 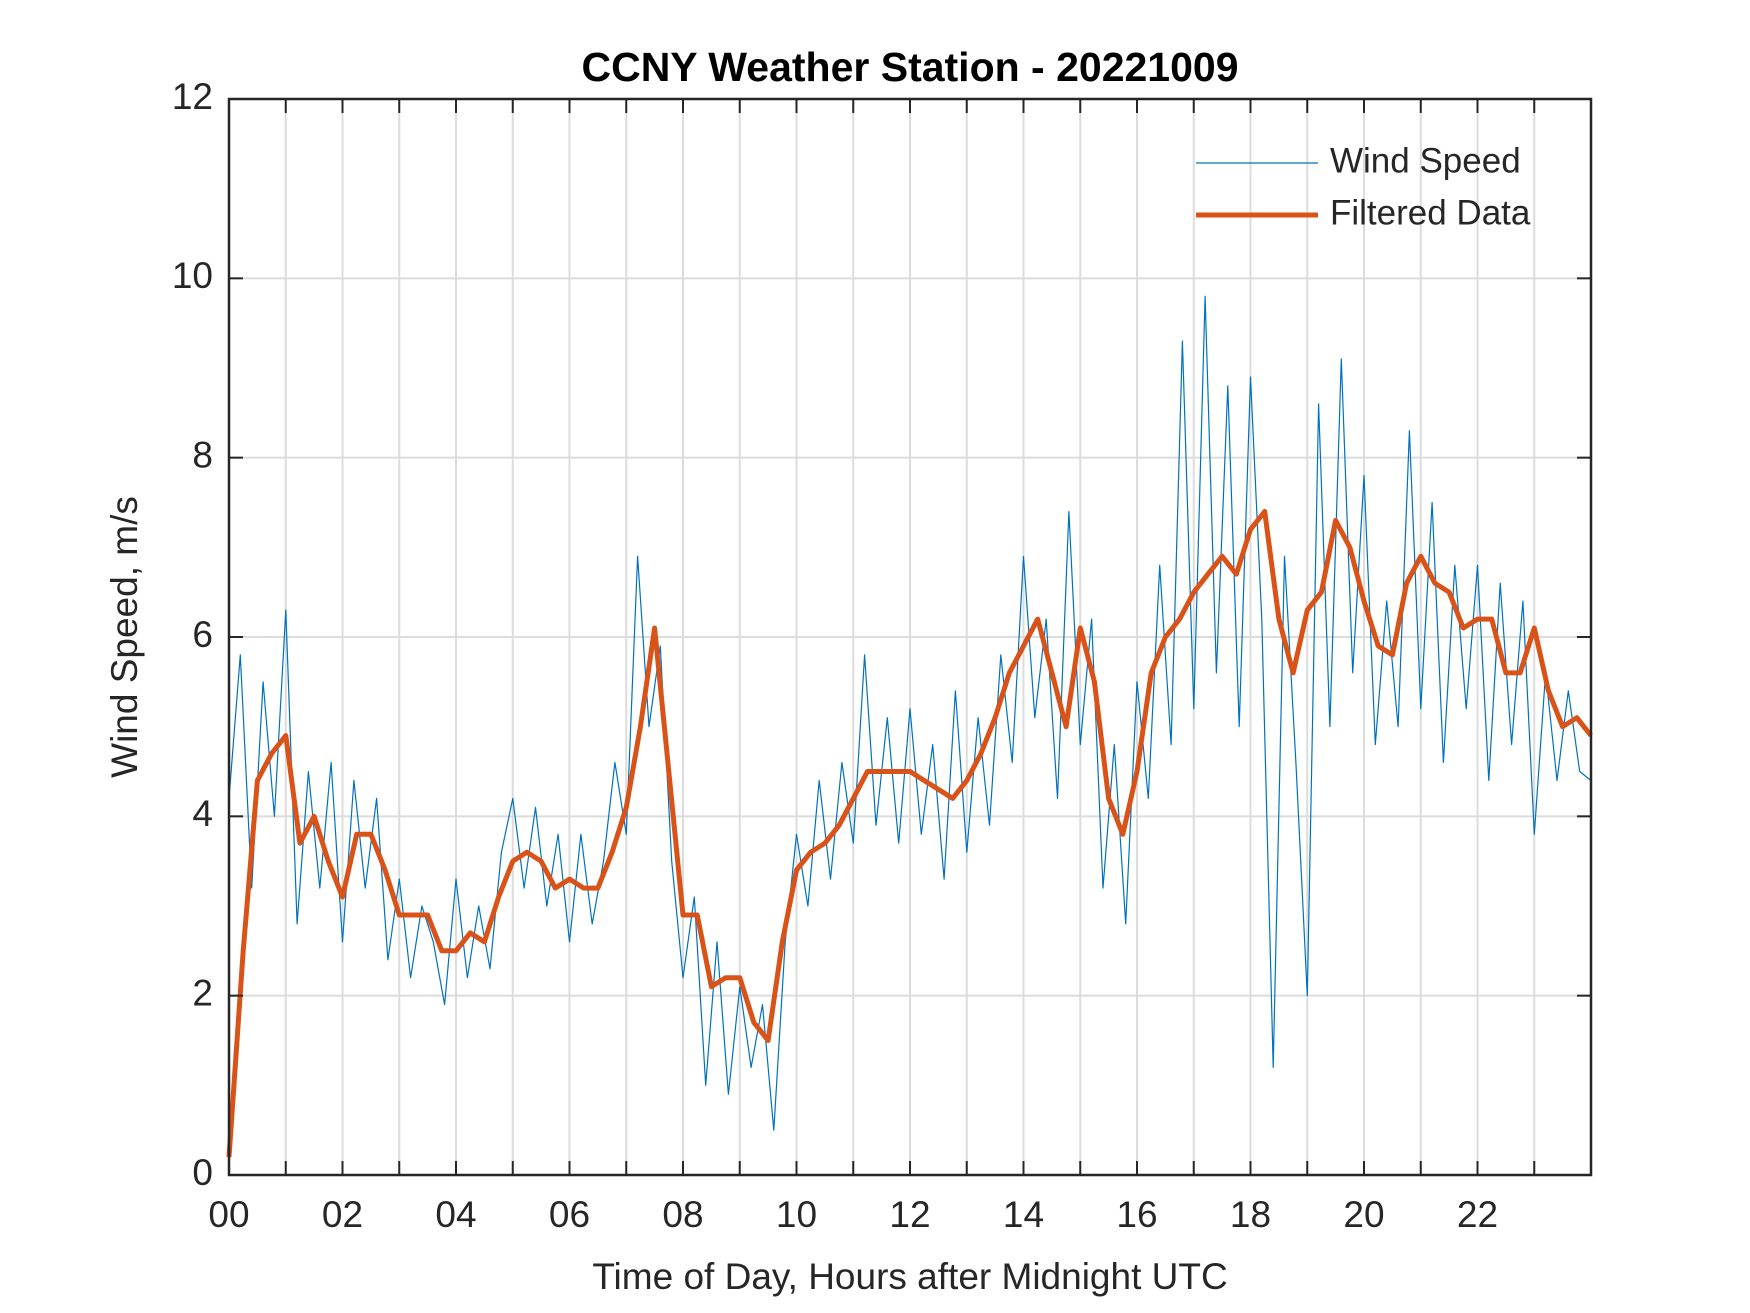 What do you see at coordinates (192, 275) in the screenshot?
I see `y-tick-label: 10` at bounding box center [192, 275].